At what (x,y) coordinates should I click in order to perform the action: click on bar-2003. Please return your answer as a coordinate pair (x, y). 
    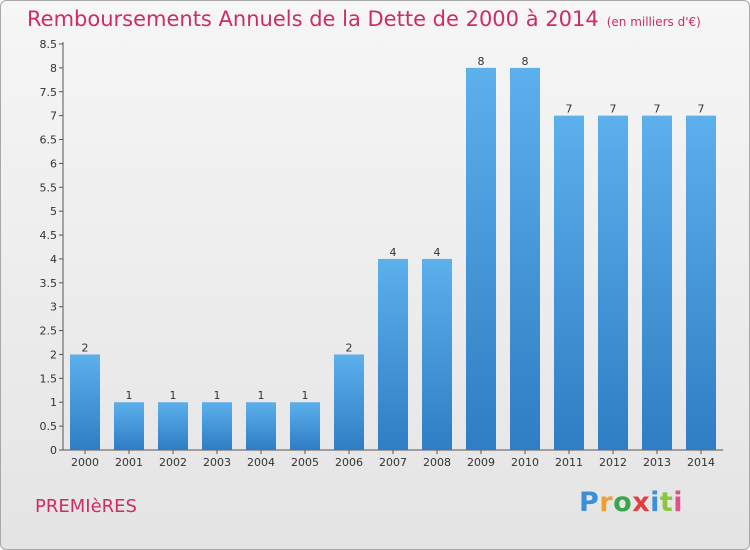
    Looking at the image, I should click on (217, 426).